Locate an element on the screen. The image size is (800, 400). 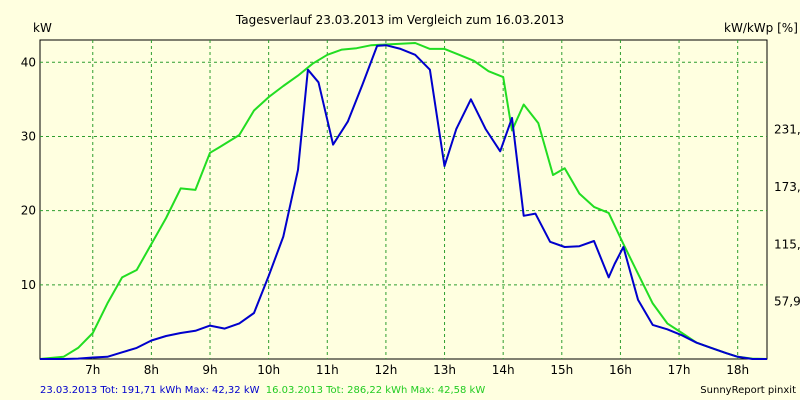
y-tick-label-right: 231,5 is located at coordinates (787, 130).